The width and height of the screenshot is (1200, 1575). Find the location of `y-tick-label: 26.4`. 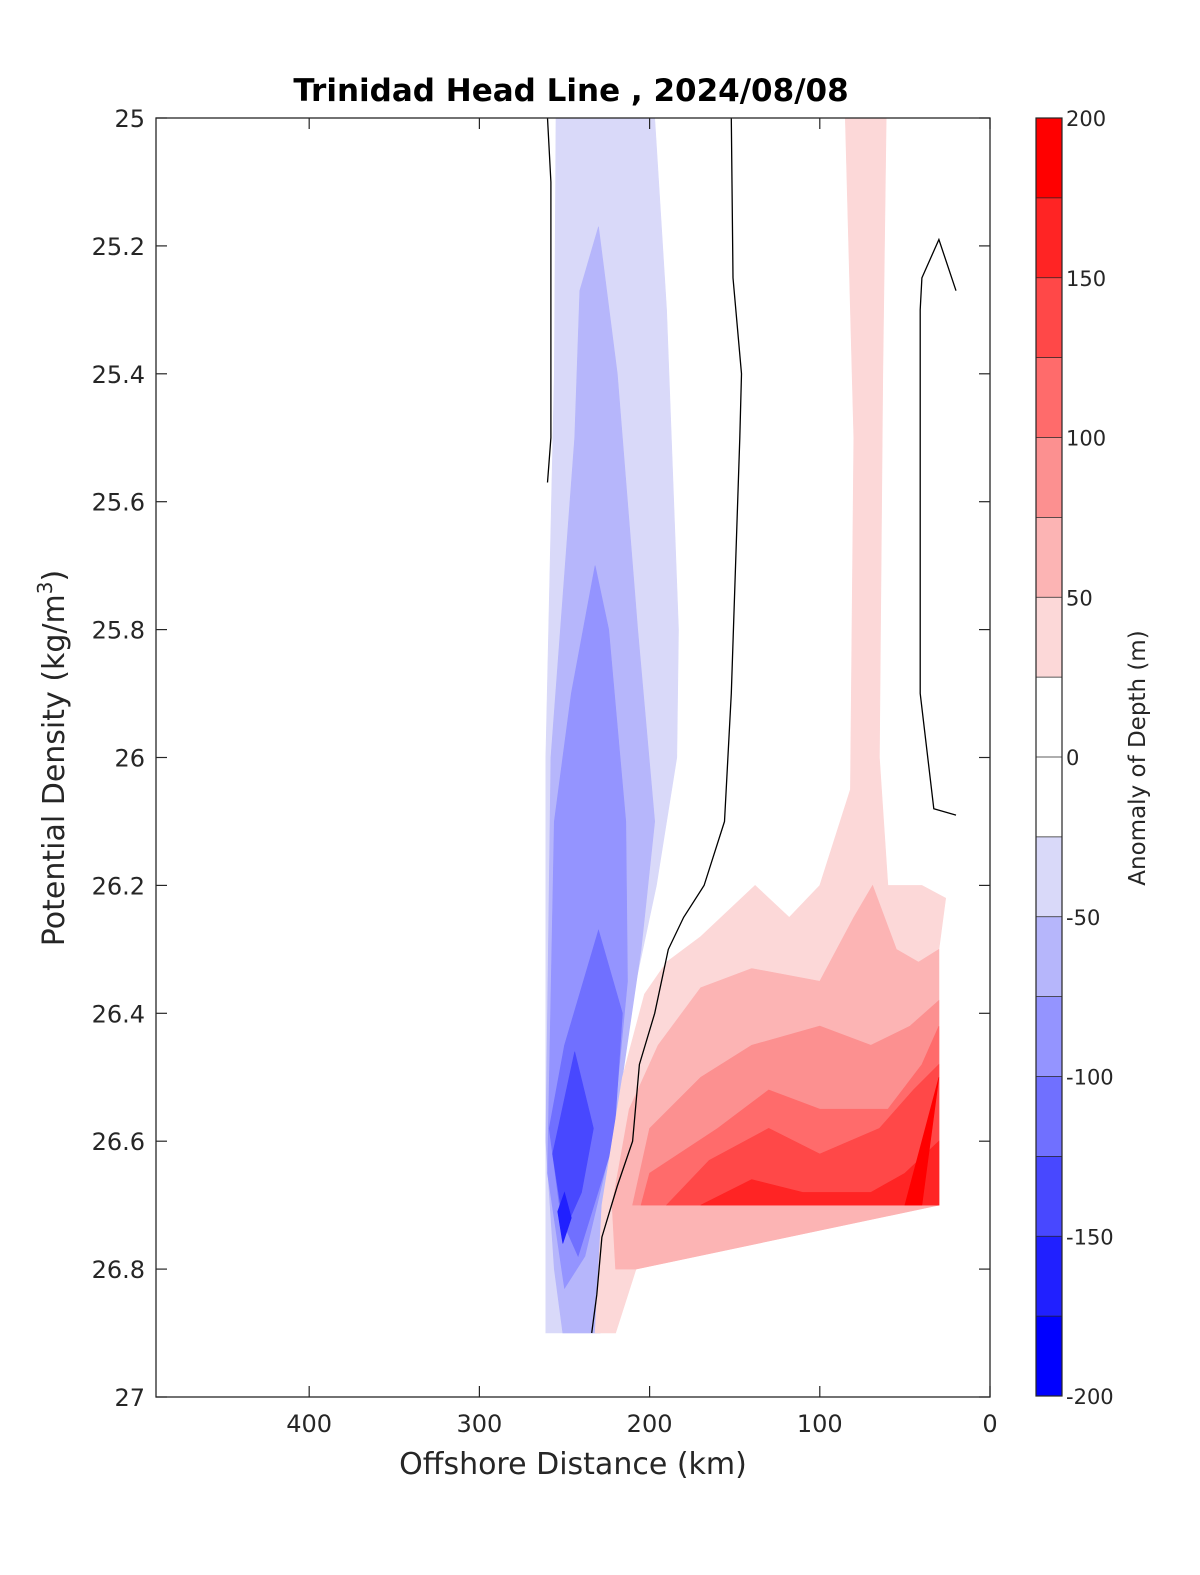

y-tick-label: 26.4 is located at coordinates (118, 1014).